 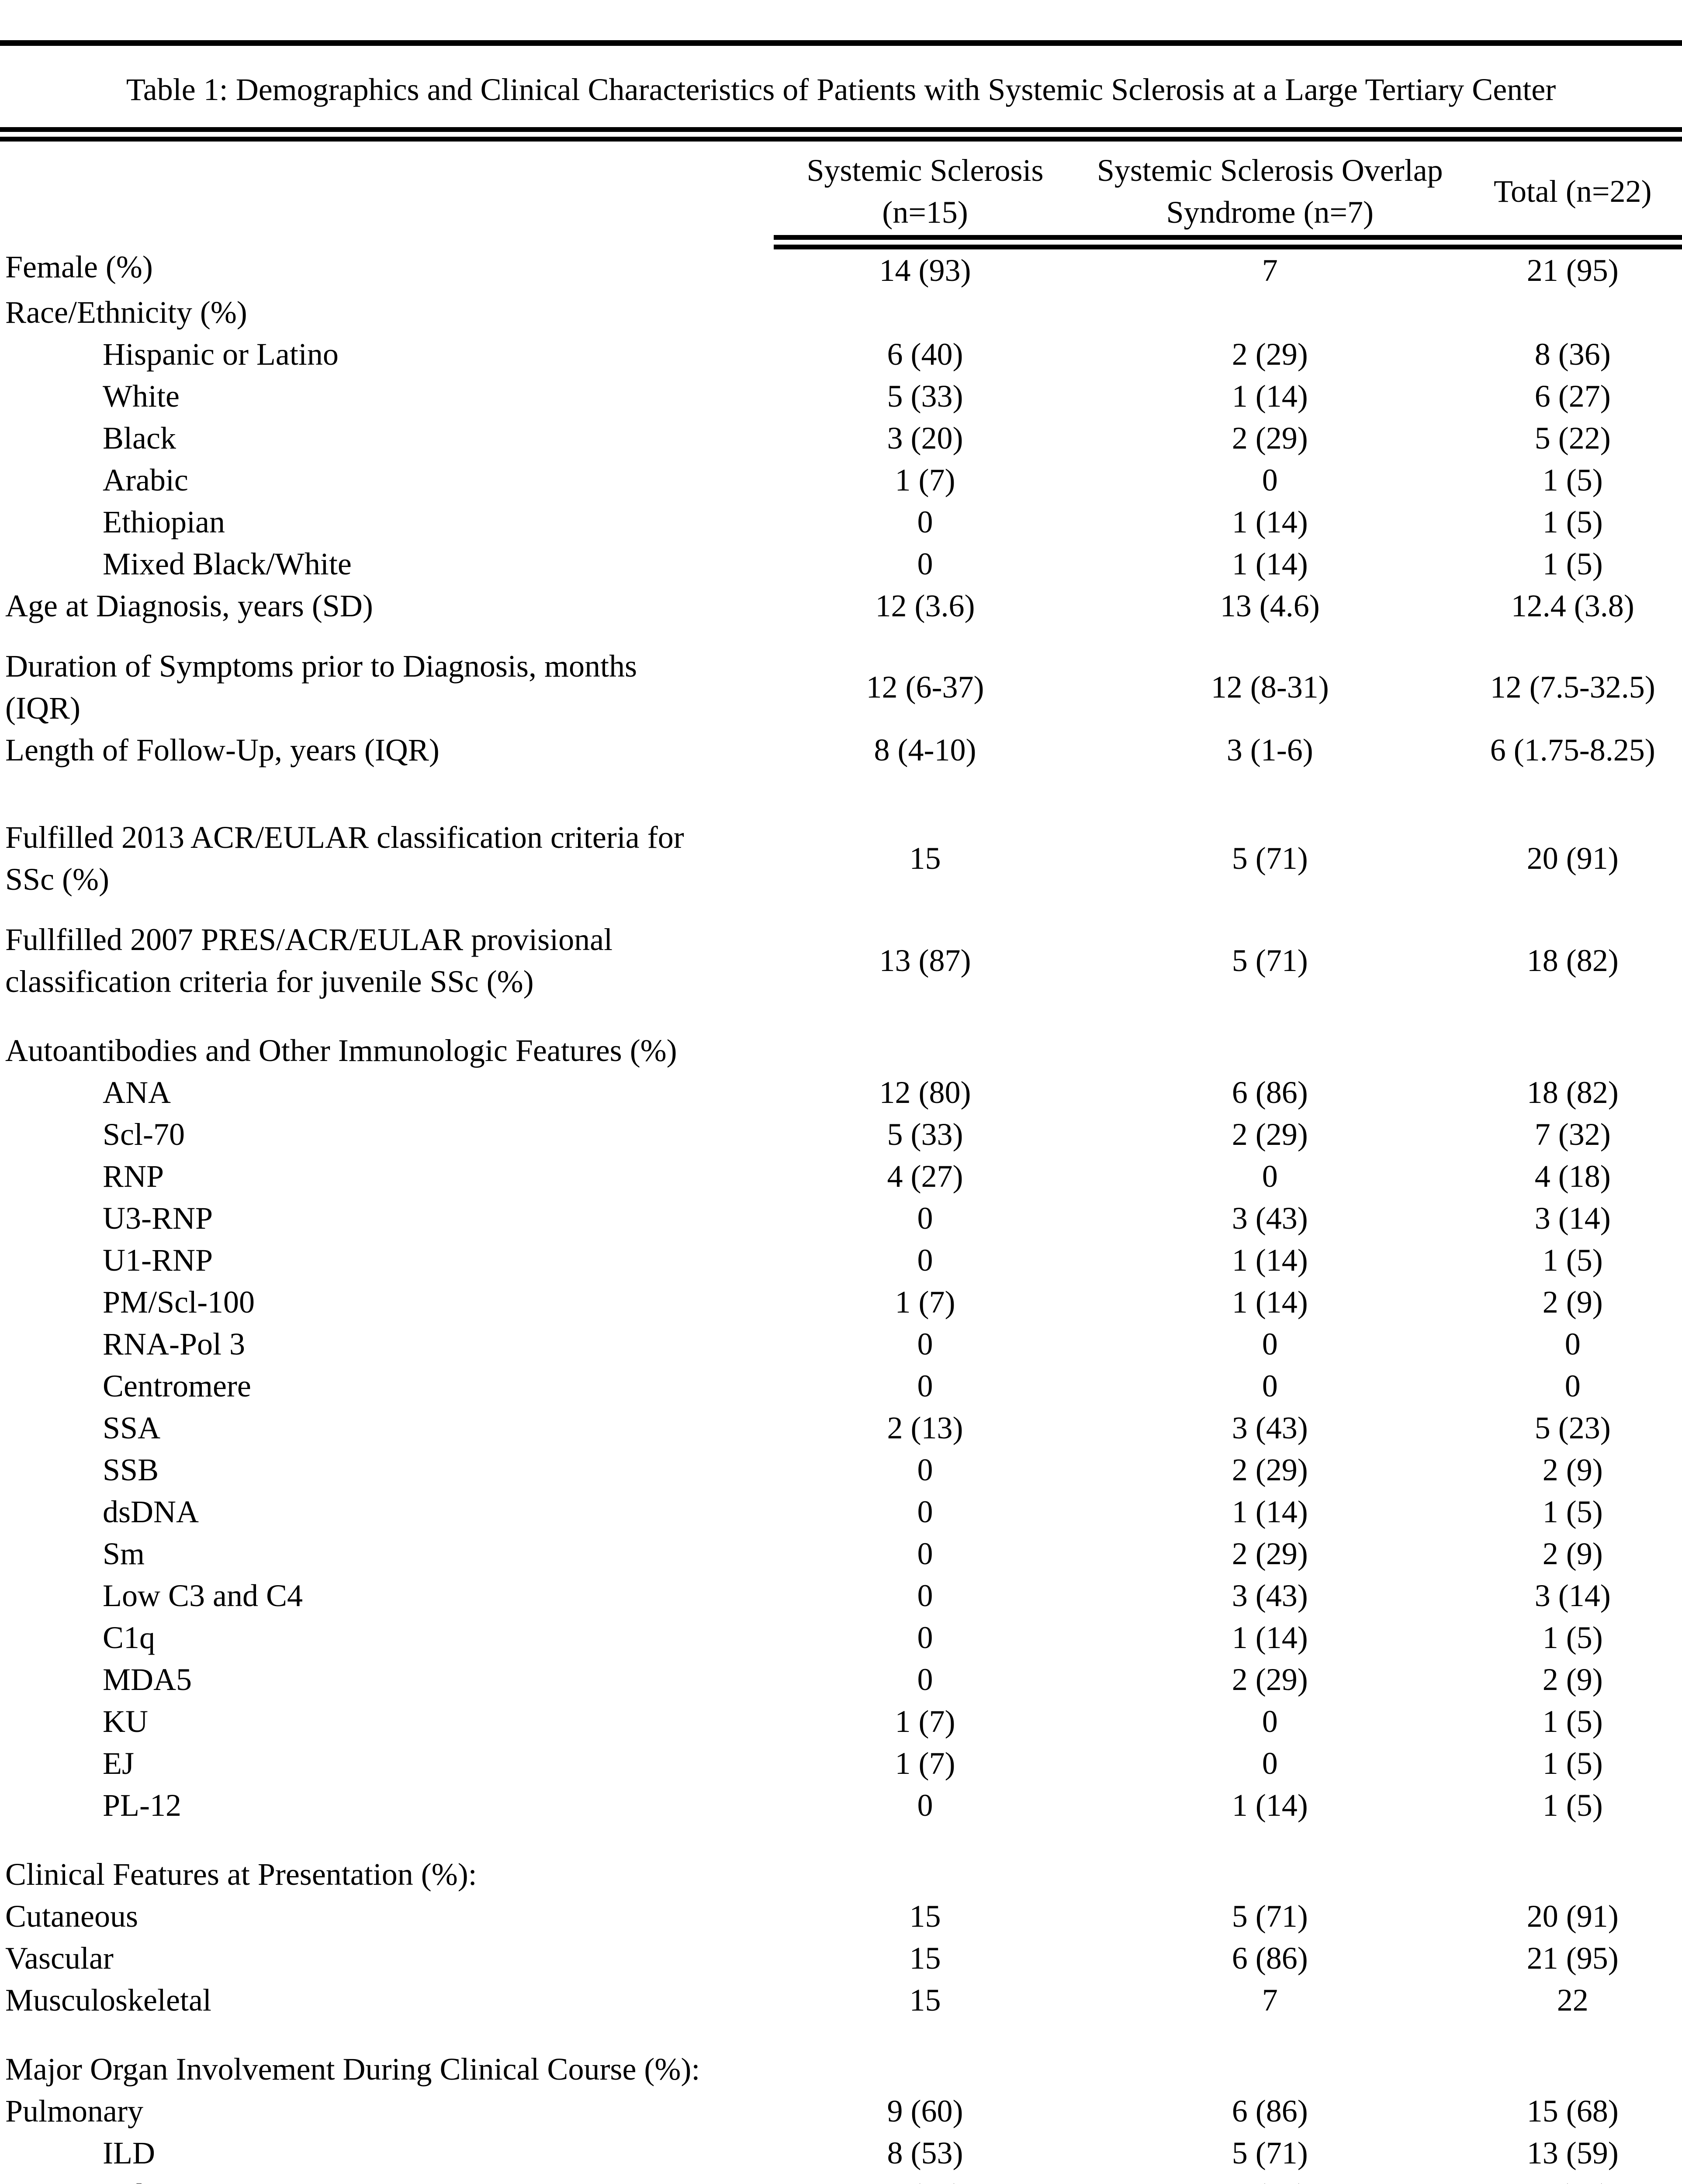 I want to click on cell-value: 20 (91), so click(x=1572, y=858).